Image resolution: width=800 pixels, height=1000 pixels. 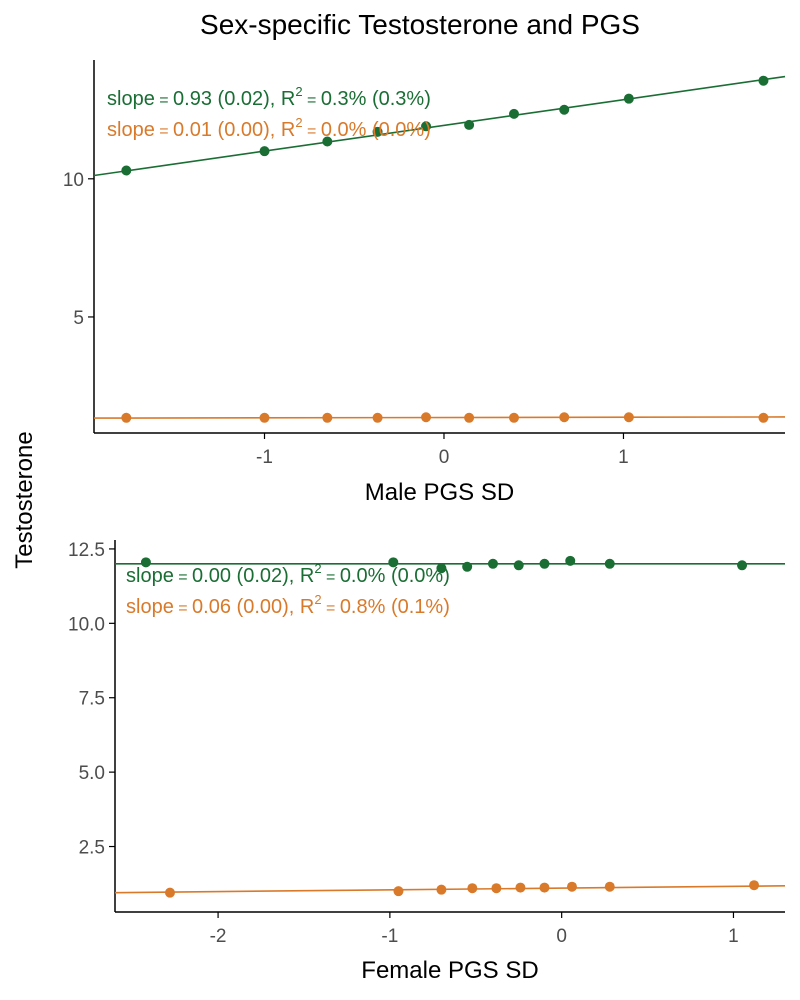 I want to click on y-tick-label: 12.5, so click(x=86, y=550).